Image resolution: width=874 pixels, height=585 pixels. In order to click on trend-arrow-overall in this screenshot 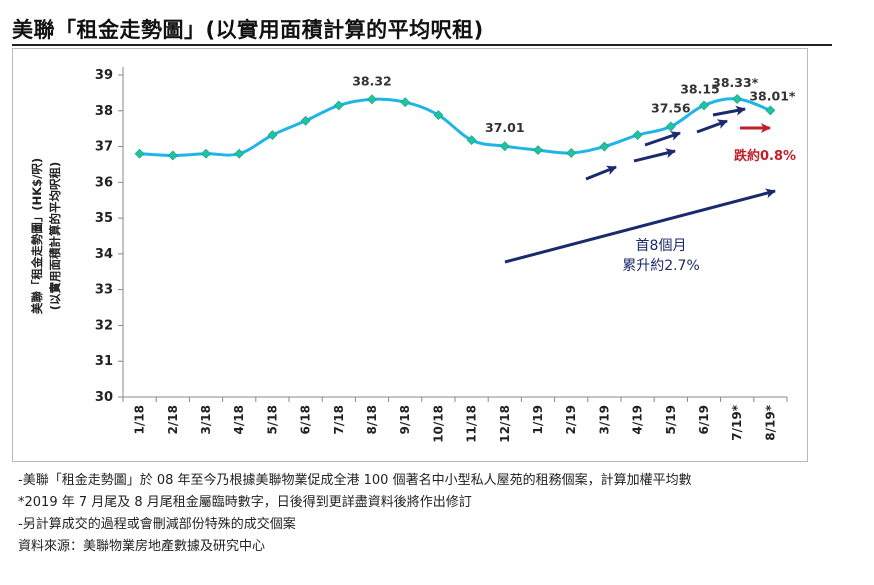, I will do `click(640, 226)`.